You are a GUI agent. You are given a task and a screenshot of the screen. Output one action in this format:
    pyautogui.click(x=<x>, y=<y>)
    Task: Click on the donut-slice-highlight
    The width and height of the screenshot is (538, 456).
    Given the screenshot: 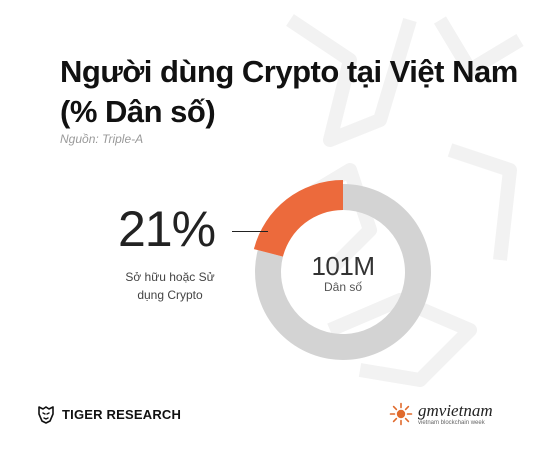 What is the action you would take?
    pyautogui.click(x=298, y=218)
    